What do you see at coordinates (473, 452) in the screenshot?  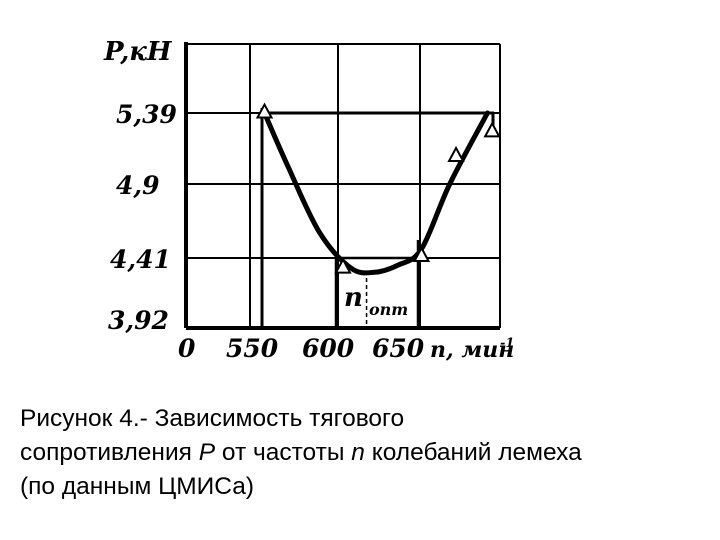 I see `caption-text: колебаний лемеха` at bounding box center [473, 452].